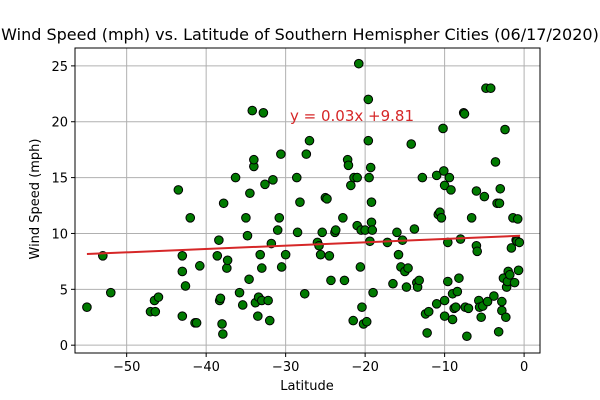 This screenshot has width=600, height=400. I want to click on y-tick-label: 15, so click(59, 179).